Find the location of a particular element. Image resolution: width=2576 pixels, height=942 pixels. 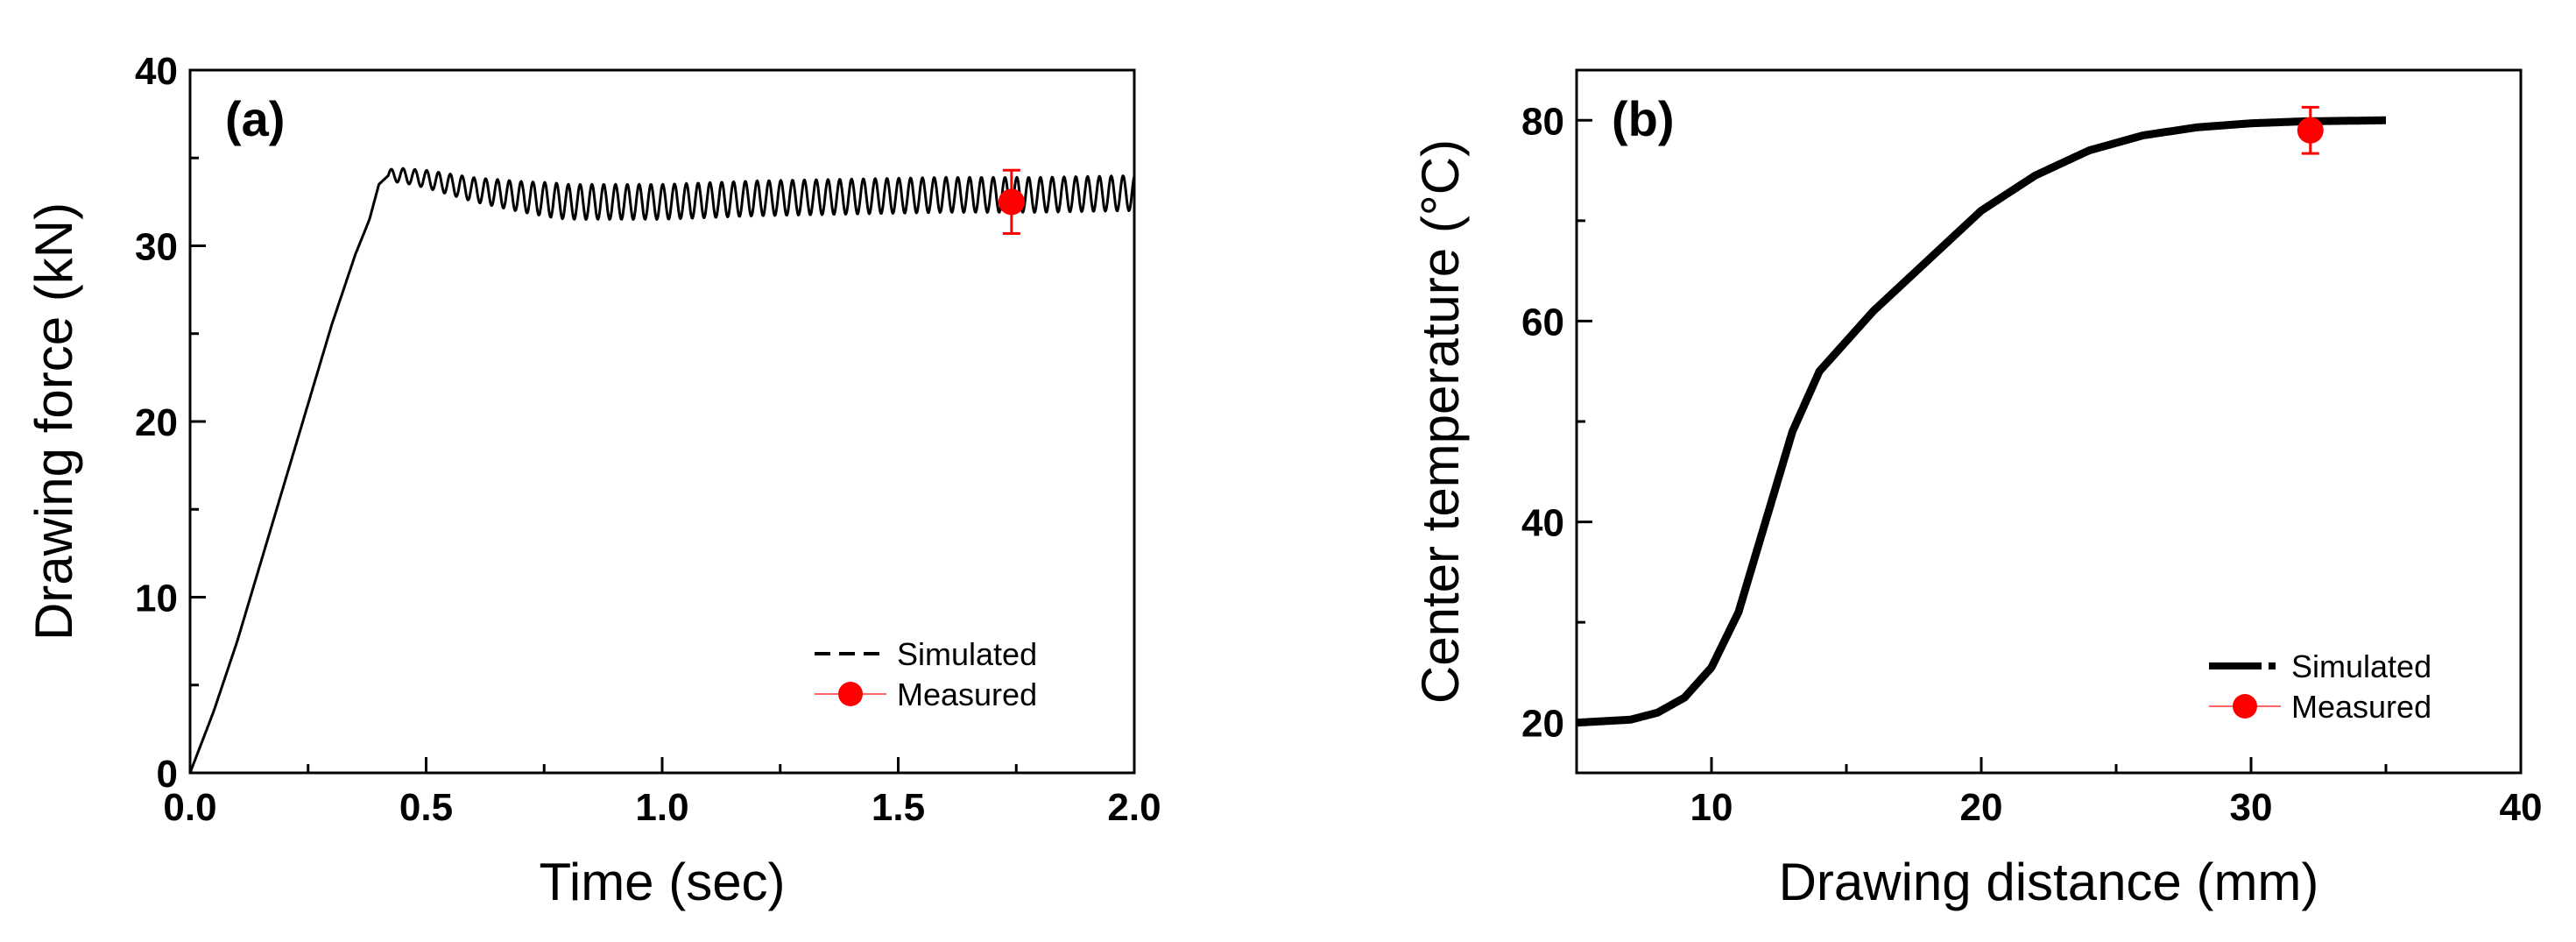

panel-a-legend: Simulated Measured is located at coordinates (926, 674).